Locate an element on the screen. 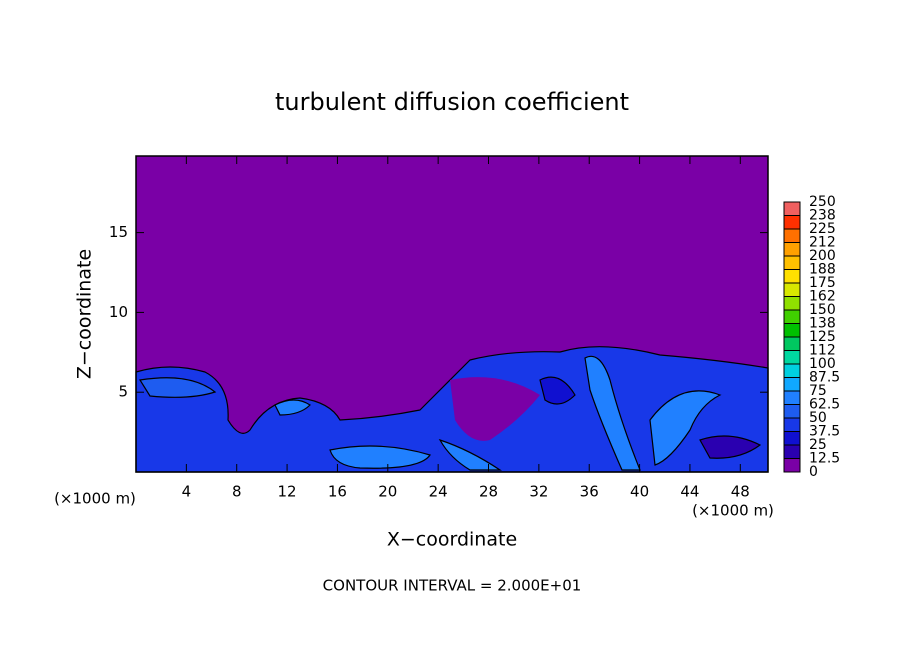  x-tick-label: 8 is located at coordinates (237, 492).